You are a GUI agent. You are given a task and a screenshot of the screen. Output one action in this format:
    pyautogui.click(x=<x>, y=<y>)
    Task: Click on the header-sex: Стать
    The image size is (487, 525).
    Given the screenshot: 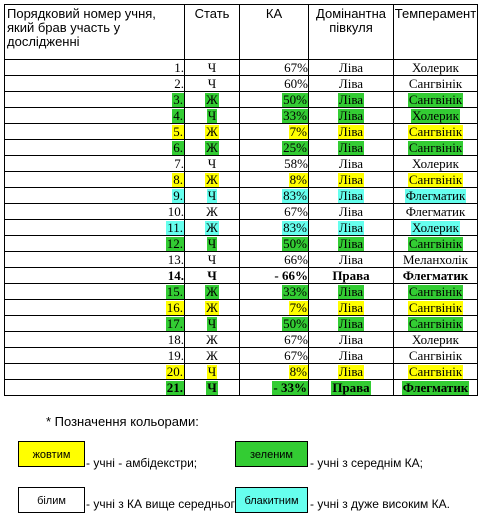 What is the action you would take?
    pyautogui.click(x=212, y=32)
    